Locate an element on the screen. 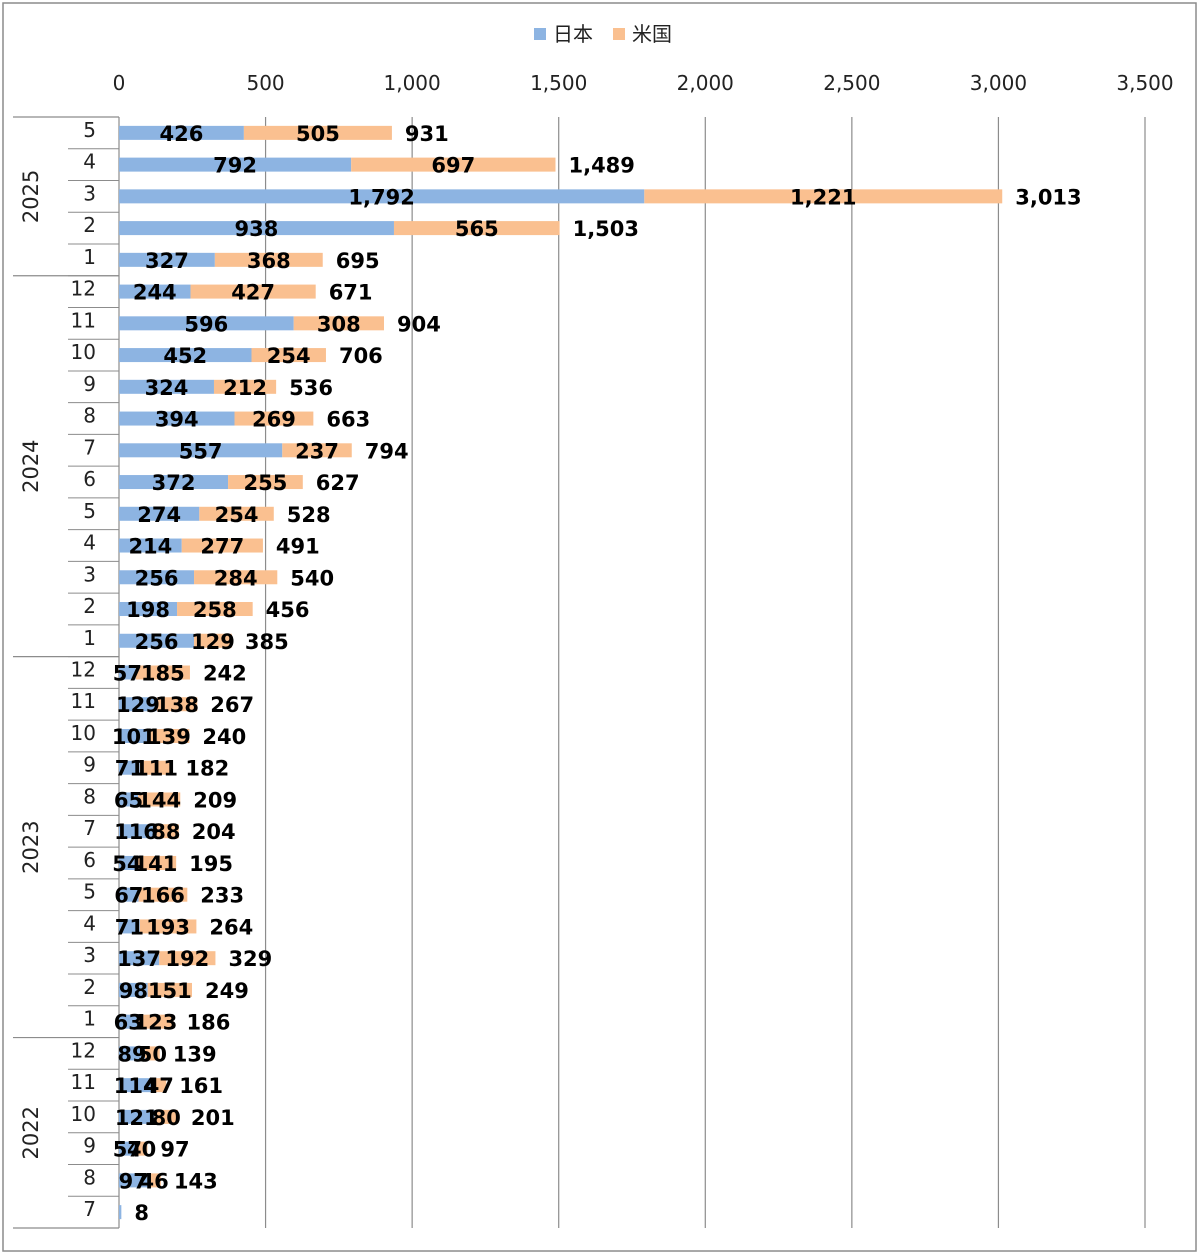 The height and width of the screenshot is (1254, 1200). data-label-japan: 557 is located at coordinates (201, 451).